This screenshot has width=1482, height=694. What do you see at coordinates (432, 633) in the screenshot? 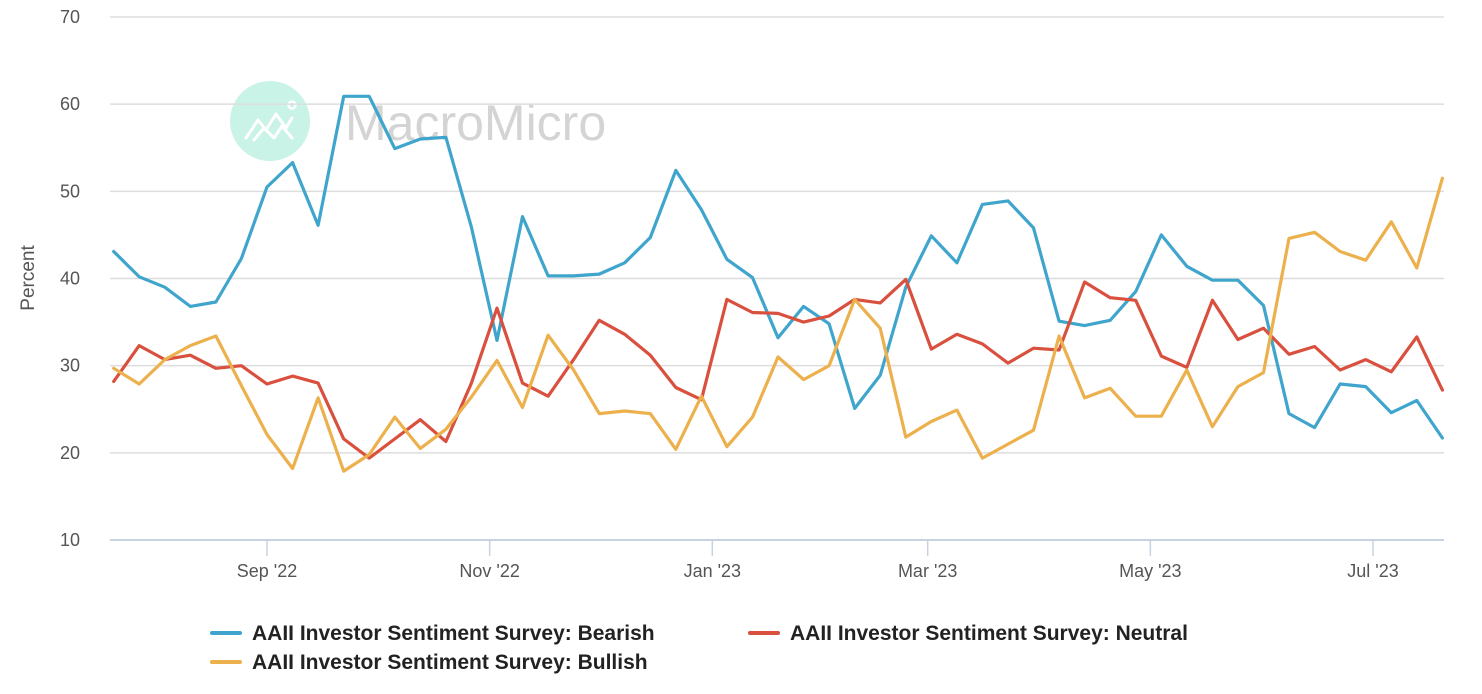
I see `legend-item-bearish: AAII Investor Sentiment Survey: Bearish` at bounding box center [432, 633].